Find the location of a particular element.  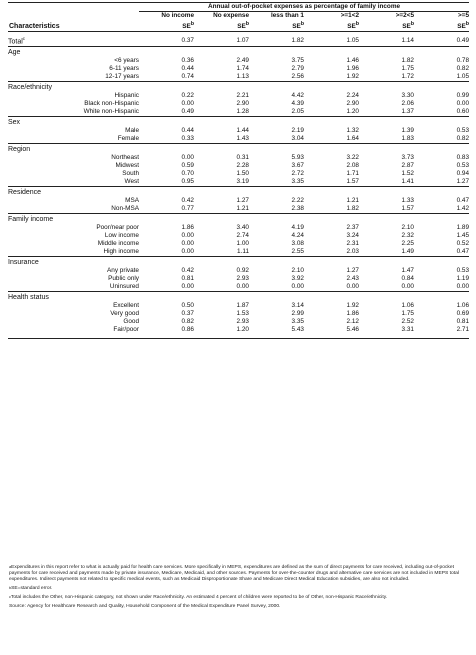

cell: 5.46 is located at coordinates (352, 330).